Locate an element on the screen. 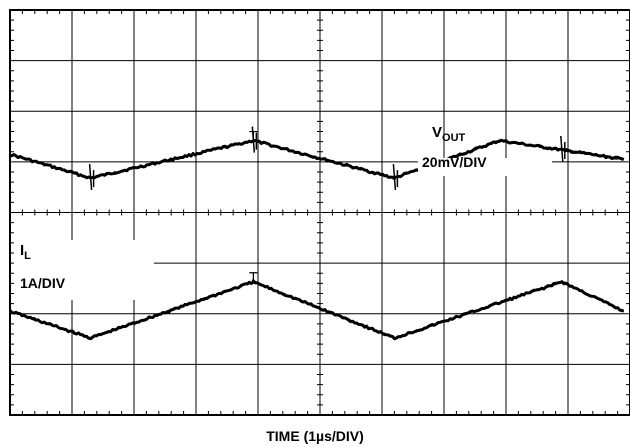  il-label: IL is located at coordinates (25, 252).